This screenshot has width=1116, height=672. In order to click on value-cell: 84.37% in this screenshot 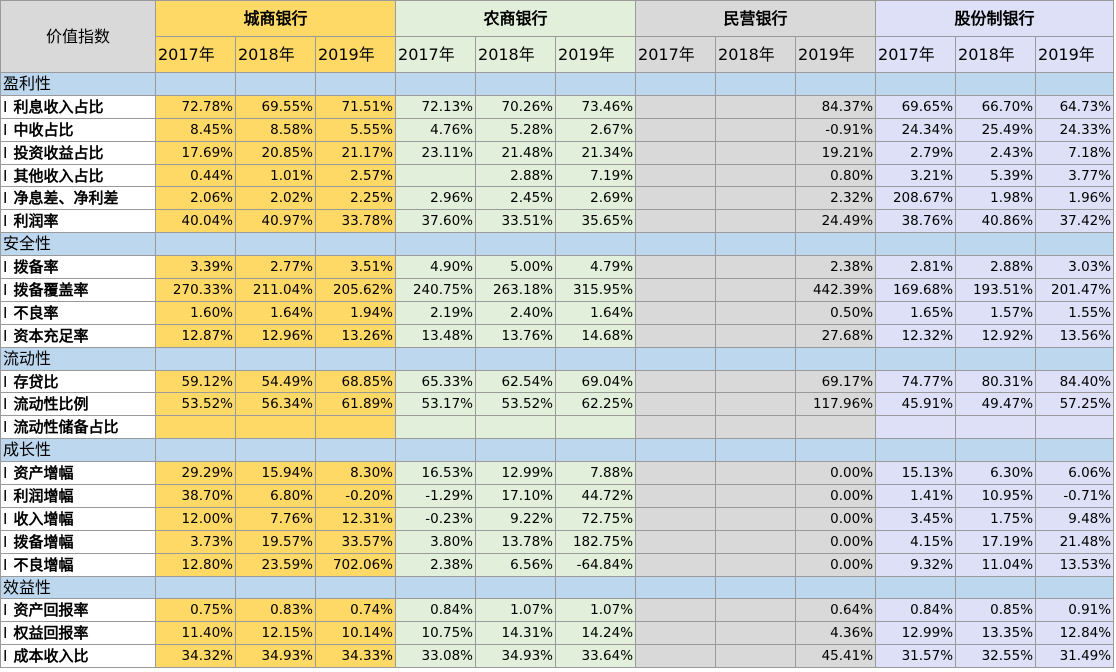, I will do `click(836, 106)`.